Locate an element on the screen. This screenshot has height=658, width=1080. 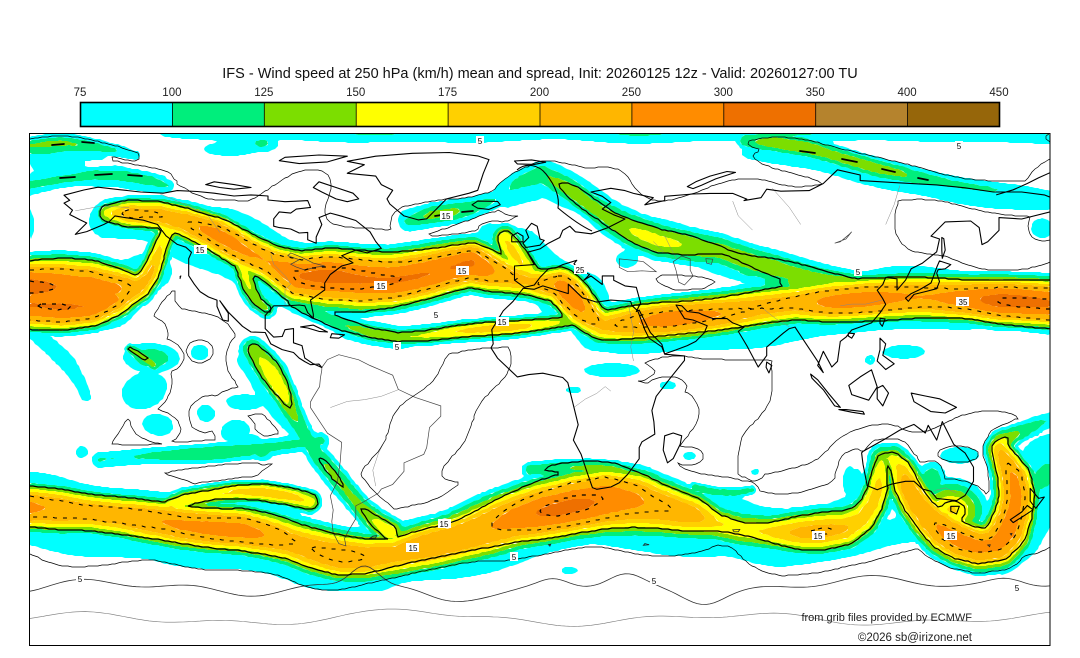
svg-text: 25 is located at coordinates (580, 270).